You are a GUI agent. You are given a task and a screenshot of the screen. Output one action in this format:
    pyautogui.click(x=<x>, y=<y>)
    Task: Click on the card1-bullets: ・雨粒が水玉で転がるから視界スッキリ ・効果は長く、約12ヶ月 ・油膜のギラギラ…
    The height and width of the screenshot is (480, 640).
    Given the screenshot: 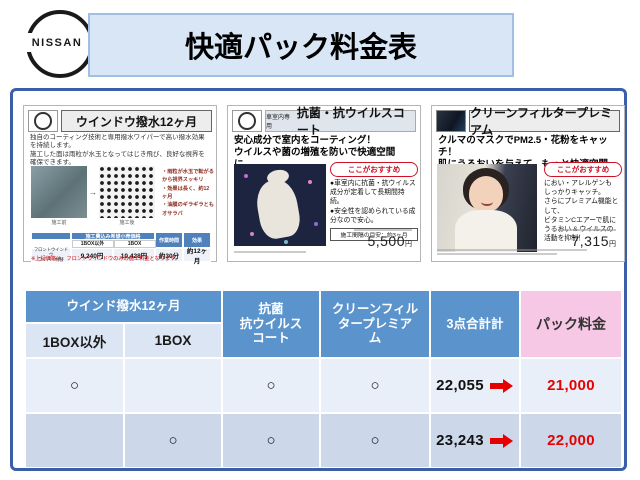 What is the action you would take?
    pyautogui.click(x=188, y=193)
    